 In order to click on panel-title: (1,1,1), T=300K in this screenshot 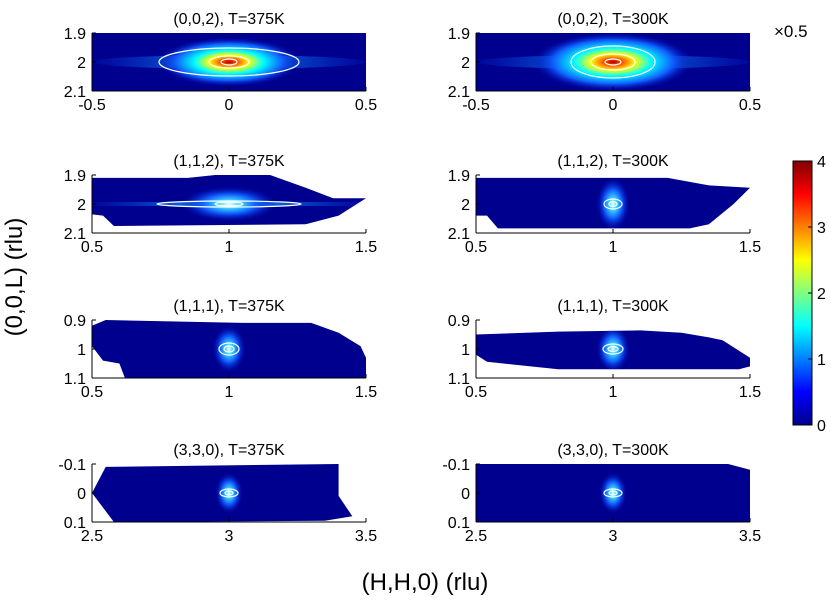, I will do `click(613, 306)`.